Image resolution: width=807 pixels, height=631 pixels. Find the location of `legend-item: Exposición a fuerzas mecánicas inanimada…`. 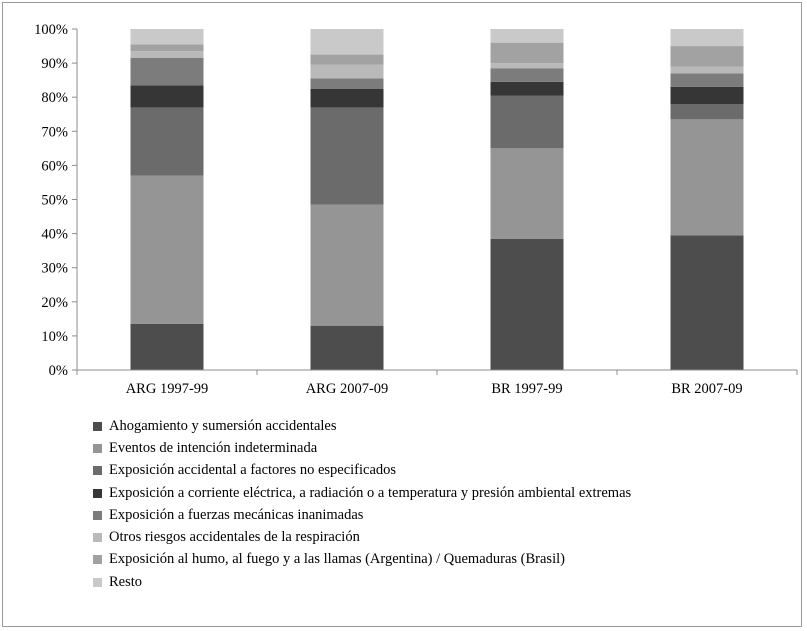

legend-item: Exposición a fuerzas mecánicas inanimada… is located at coordinates (362, 515).